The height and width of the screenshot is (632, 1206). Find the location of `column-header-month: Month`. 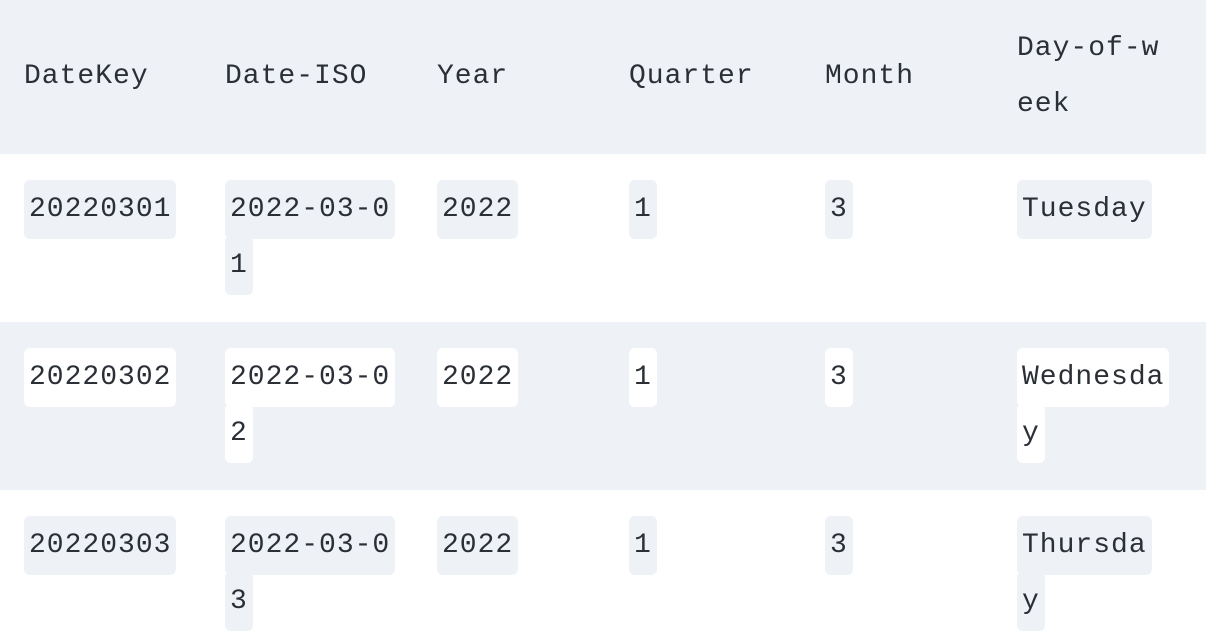

column-header-month: Month is located at coordinates (870, 76).